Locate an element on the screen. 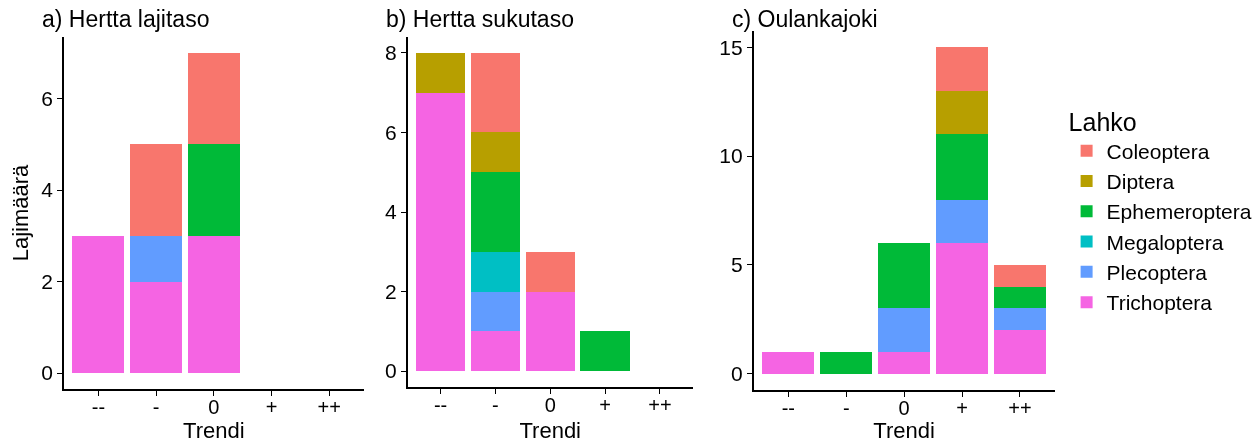  legend-label: Trichoptera is located at coordinates (1159, 303).